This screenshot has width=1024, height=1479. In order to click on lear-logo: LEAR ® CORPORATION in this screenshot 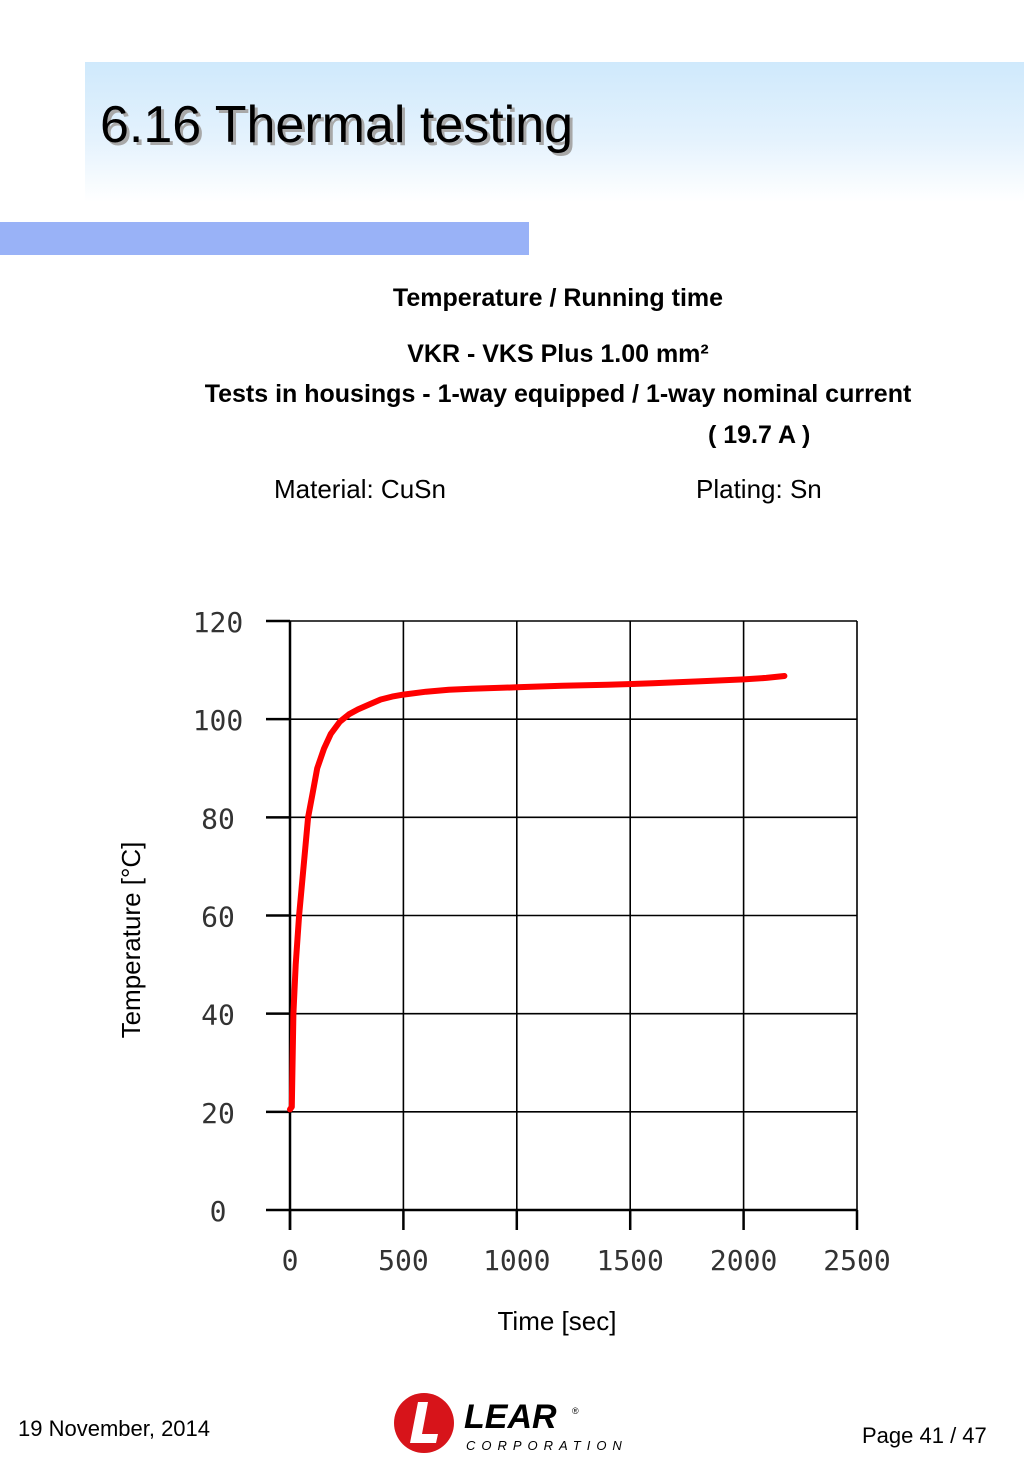, I will do `click(511, 1423)`.